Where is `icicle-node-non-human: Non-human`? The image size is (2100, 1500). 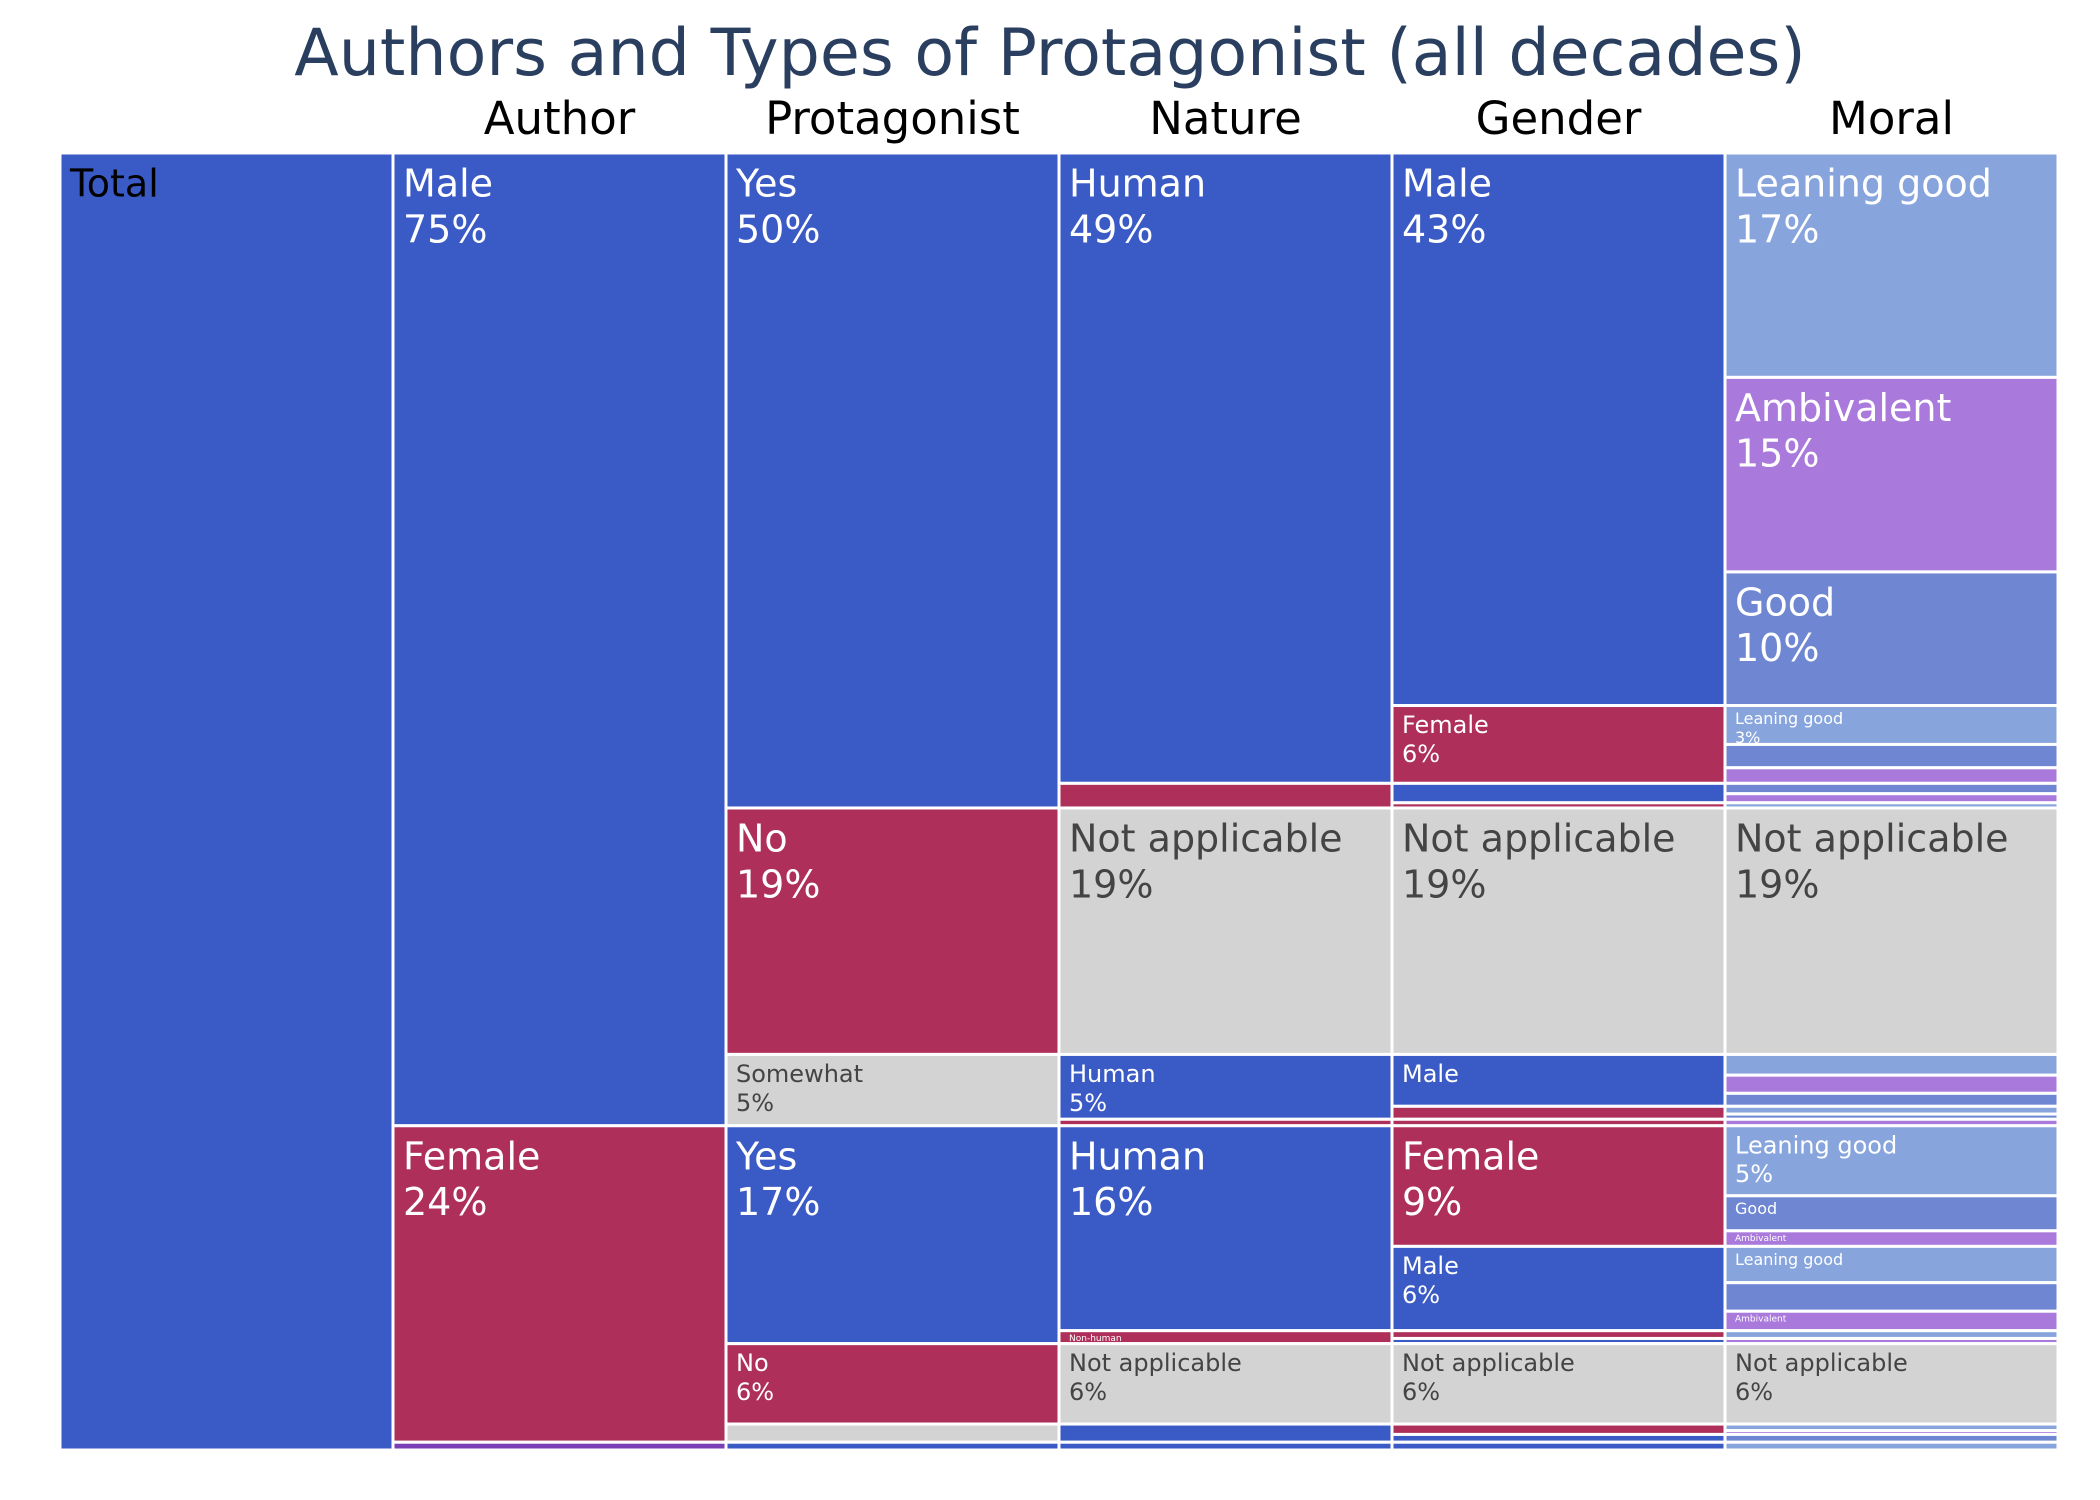
icicle-node-non-human: Non-human is located at coordinates (1225, 1337).